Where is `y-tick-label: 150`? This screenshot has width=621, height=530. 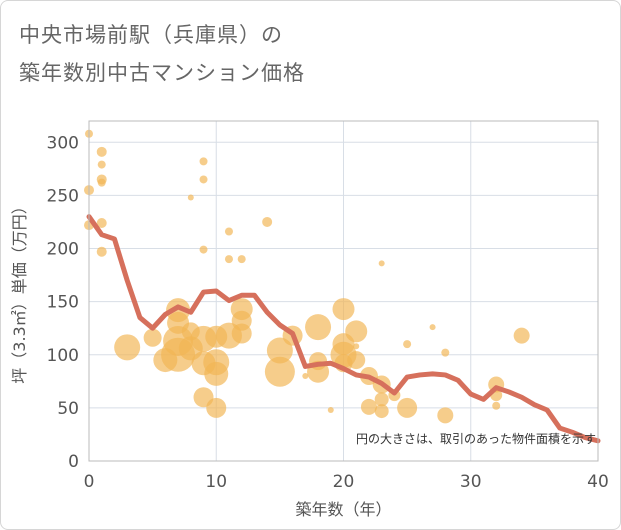
y-tick-label: 150 is located at coordinates (63, 303).